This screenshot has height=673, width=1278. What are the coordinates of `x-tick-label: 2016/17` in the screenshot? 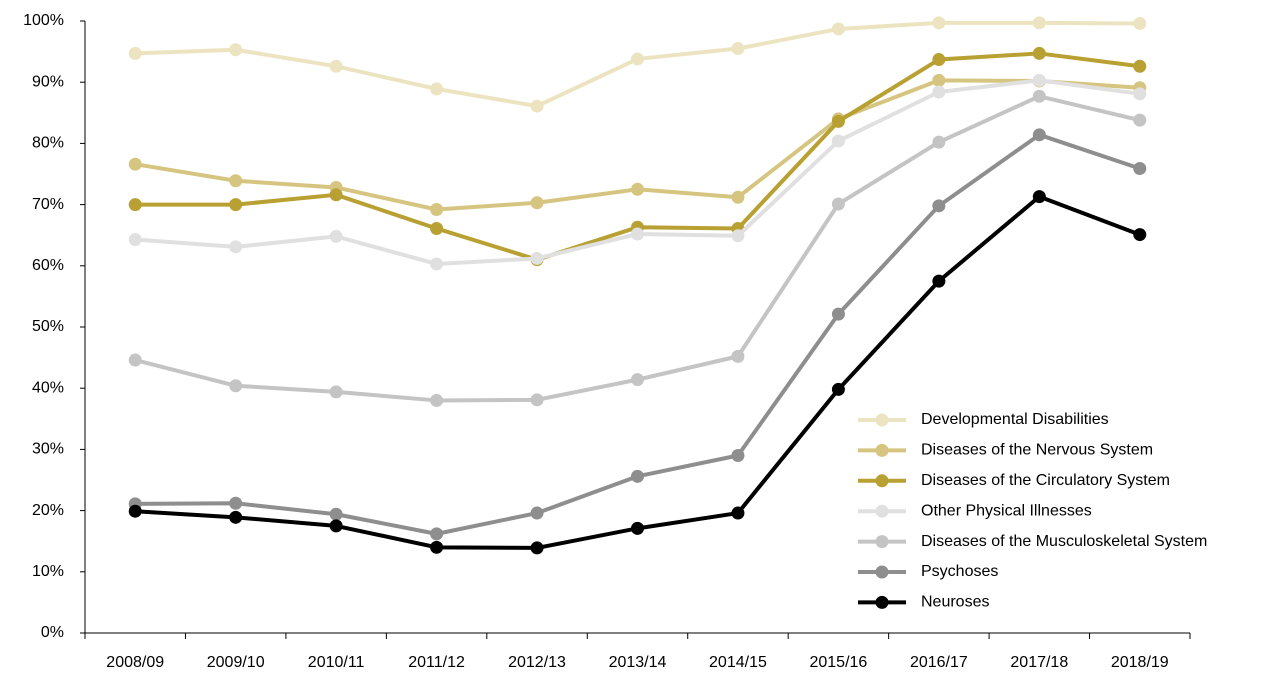 It's located at (939, 662).